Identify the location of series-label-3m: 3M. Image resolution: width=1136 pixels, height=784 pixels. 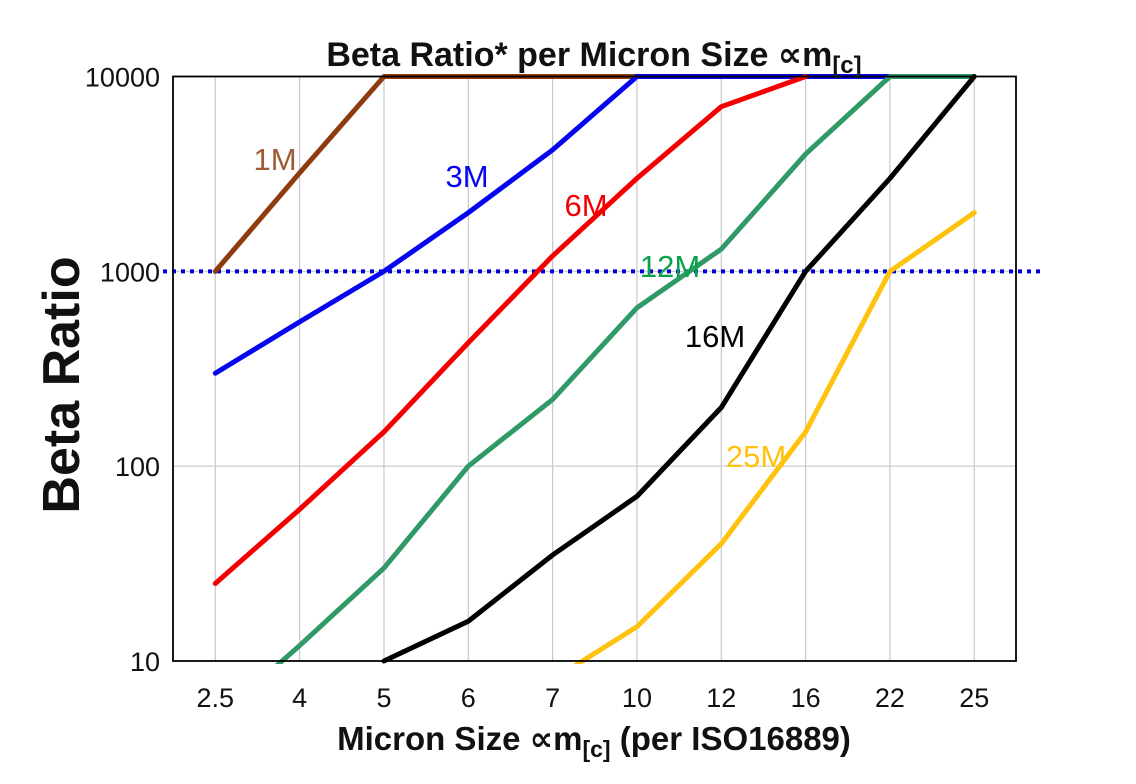
(466, 176).